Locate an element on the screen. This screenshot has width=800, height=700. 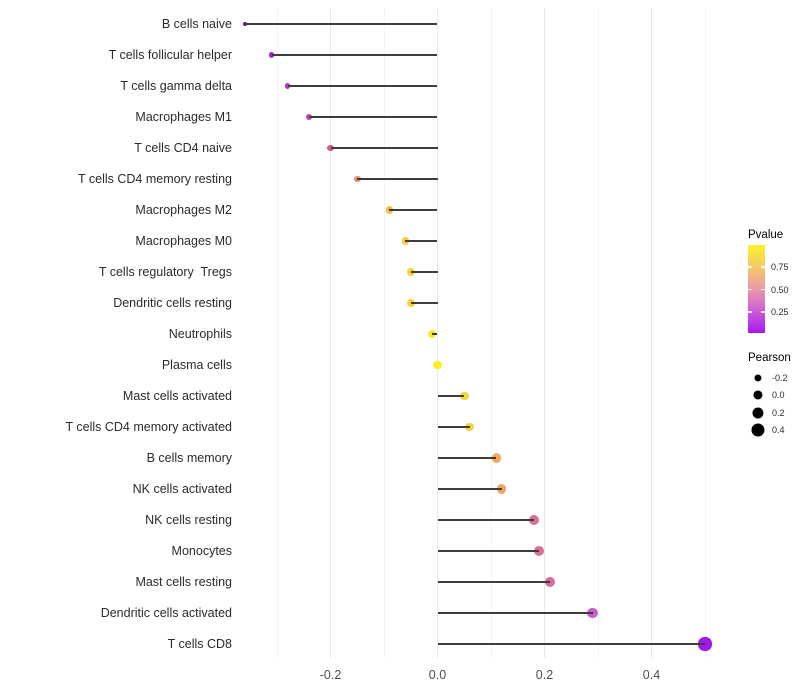
x-axis-tick-label: 0.2 is located at coordinates (544, 675).